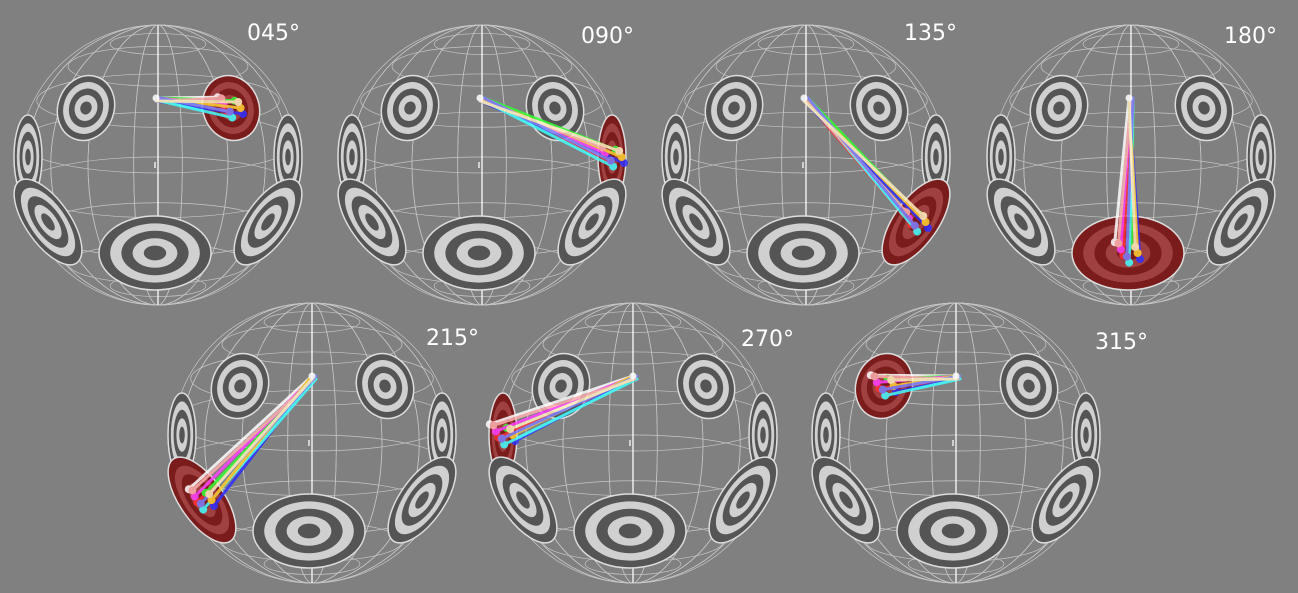  I want to click on angle-label-090: 090°, so click(607, 36).